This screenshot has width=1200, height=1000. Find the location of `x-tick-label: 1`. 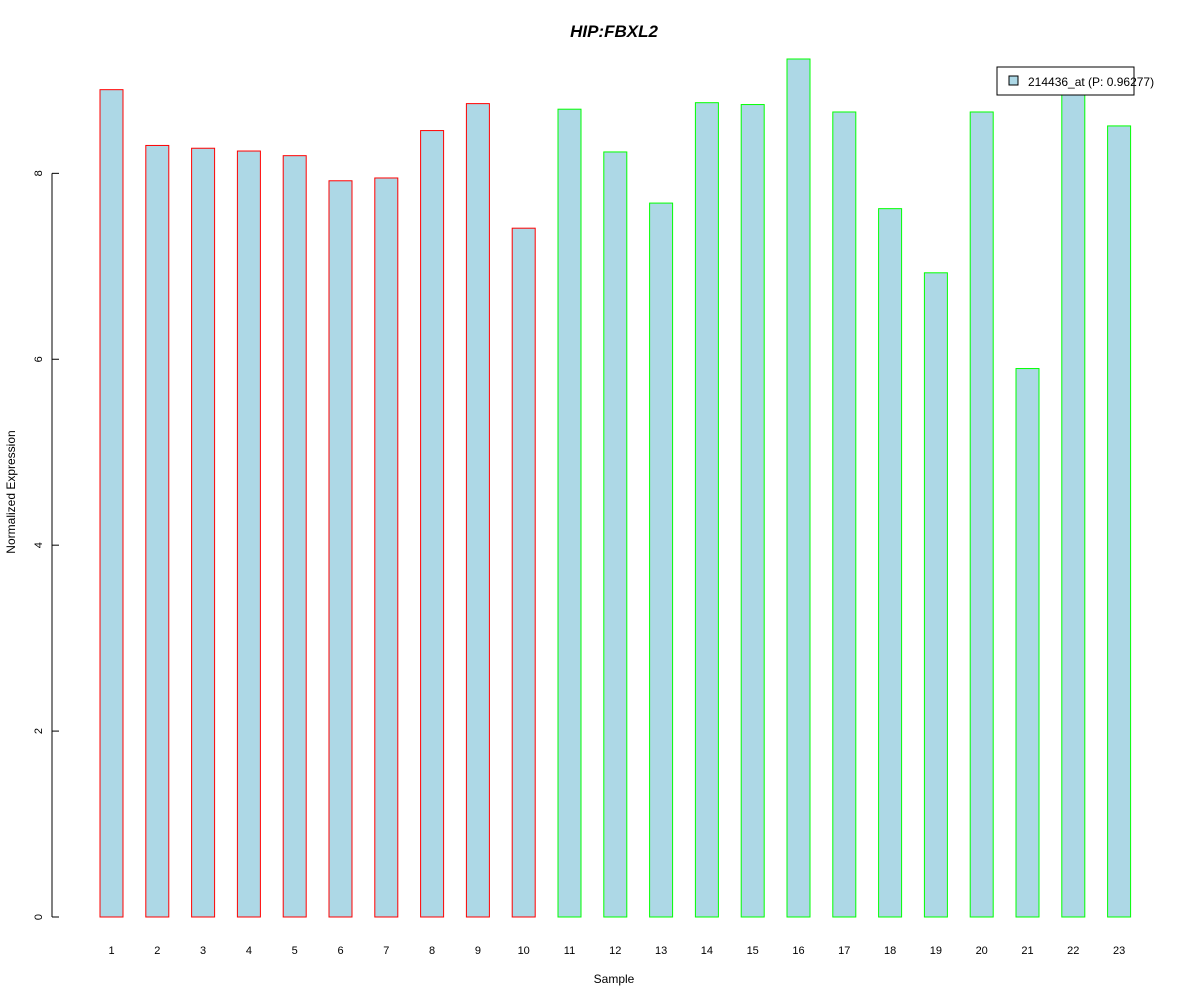

x-tick-label: 1 is located at coordinates (111, 951).